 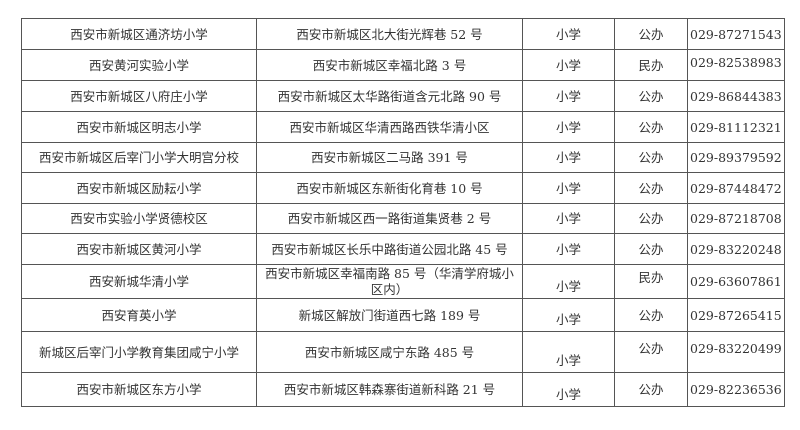 What do you see at coordinates (389, 157) in the screenshot?
I see `address-cell: 西安市新城区二马路 391 号` at bounding box center [389, 157].